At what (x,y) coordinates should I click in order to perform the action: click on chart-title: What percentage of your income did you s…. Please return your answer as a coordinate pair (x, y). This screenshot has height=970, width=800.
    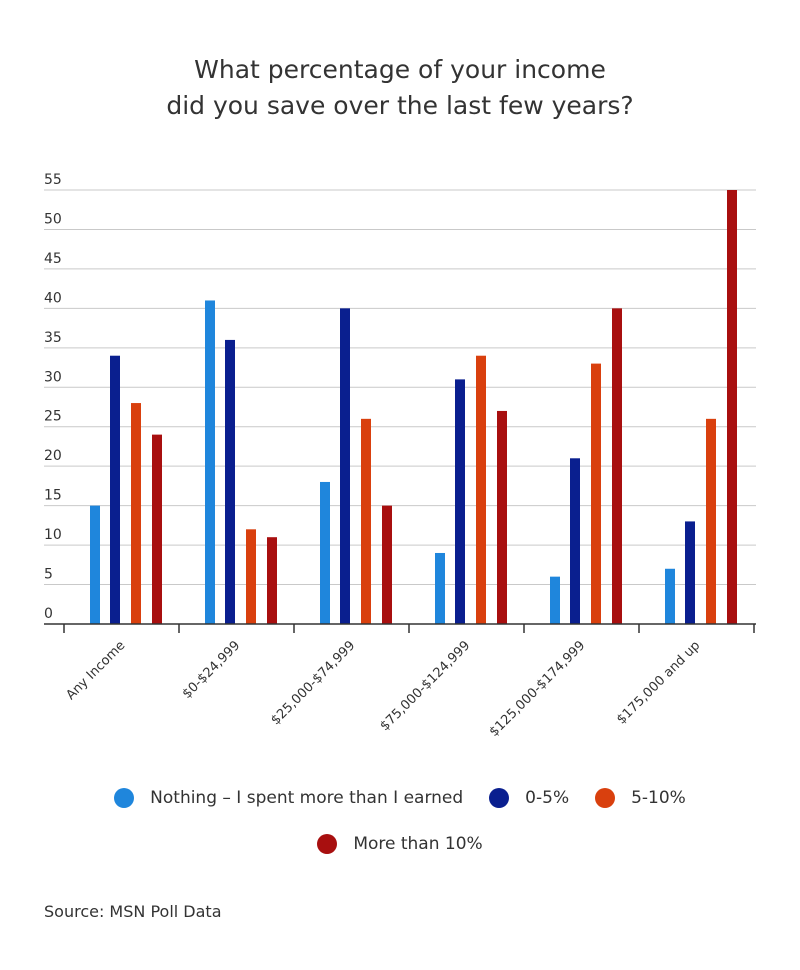
    Looking at the image, I should click on (400, 88).